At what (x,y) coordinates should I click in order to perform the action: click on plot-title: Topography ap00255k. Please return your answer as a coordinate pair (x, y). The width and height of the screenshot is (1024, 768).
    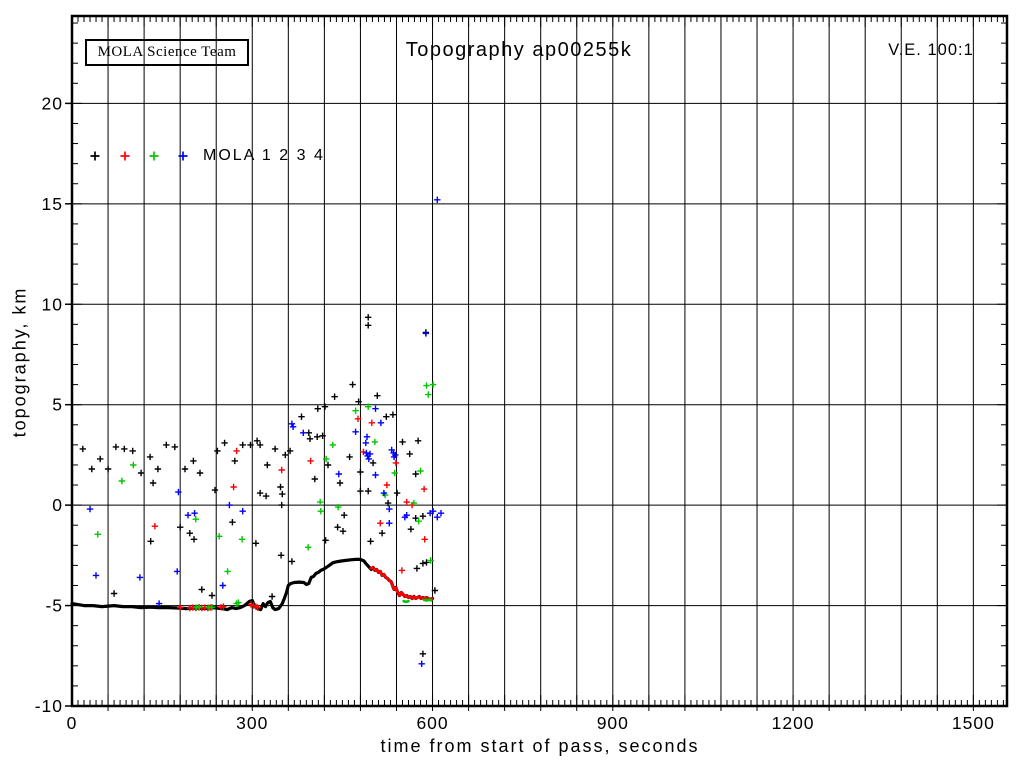
    Looking at the image, I should click on (519, 50).